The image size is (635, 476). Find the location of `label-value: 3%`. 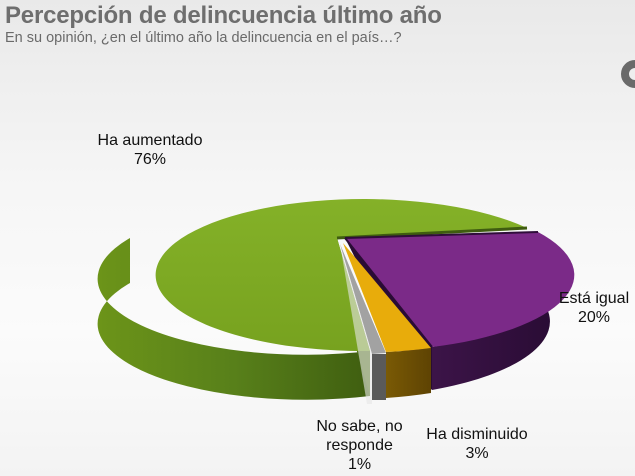

label-value: 3% is located at coordinates (477, 453).